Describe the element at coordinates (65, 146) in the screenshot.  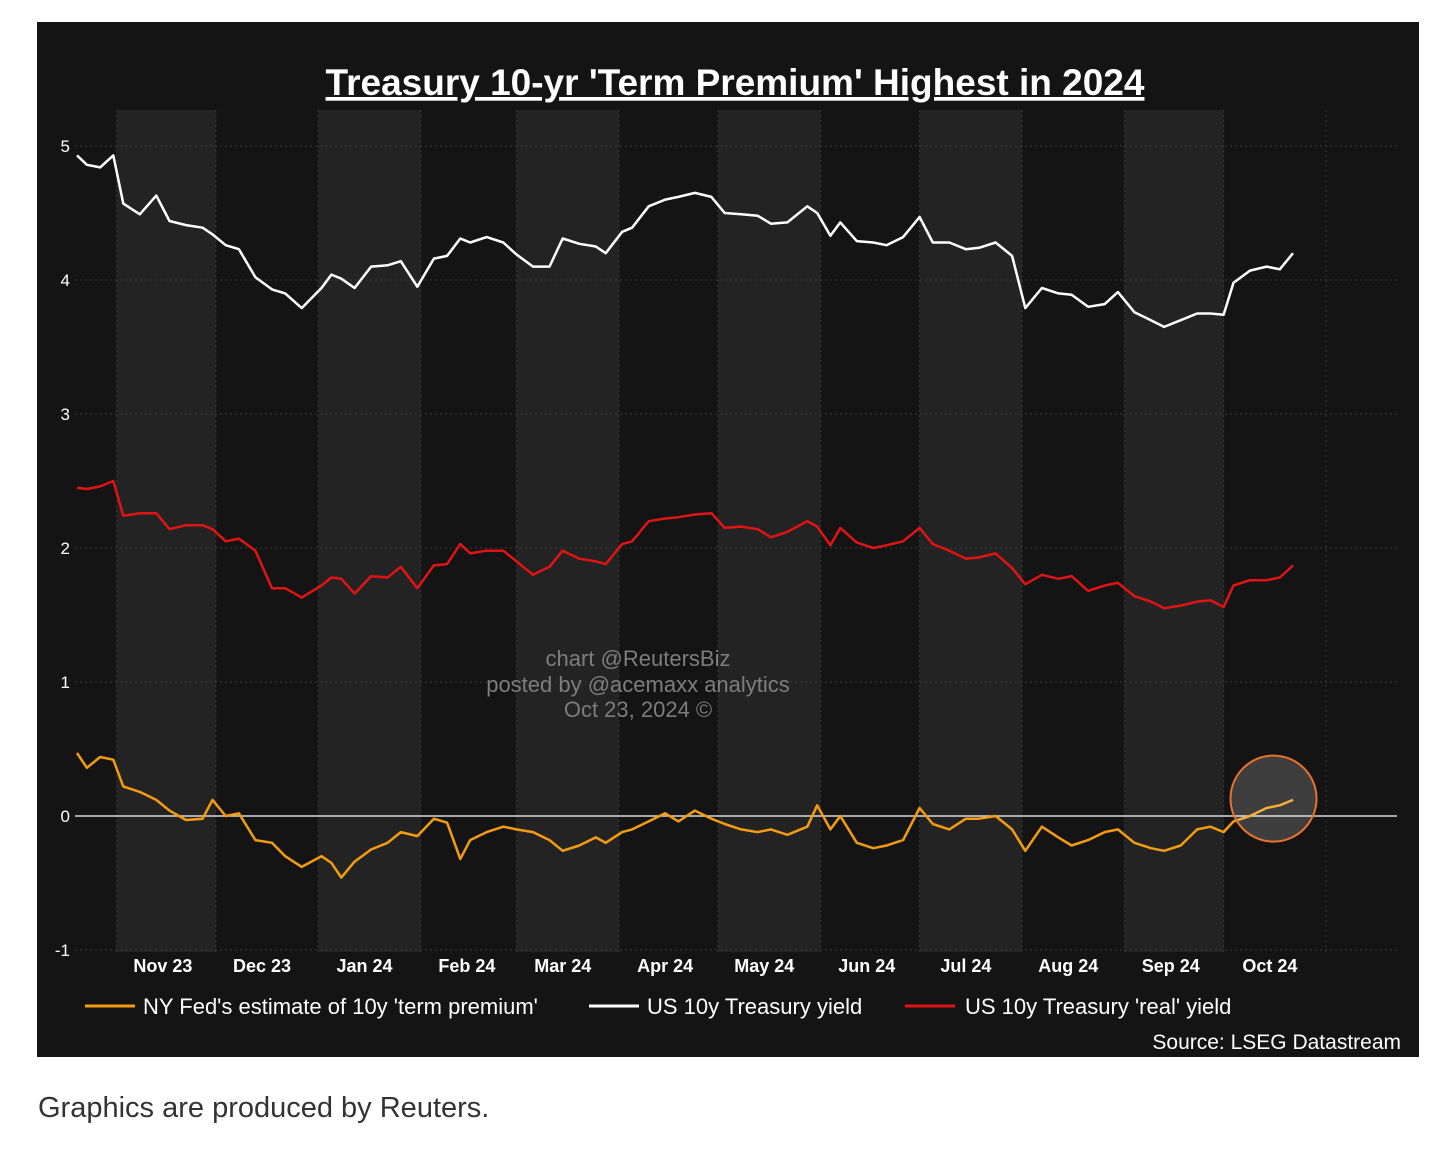
I see `y-tick-label: 5` at that location.